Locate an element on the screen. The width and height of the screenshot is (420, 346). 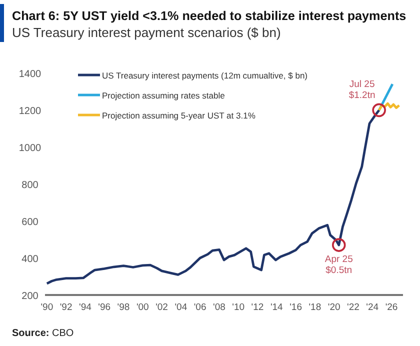
x-tick-label: '08 is located at coordinates (219, 307).